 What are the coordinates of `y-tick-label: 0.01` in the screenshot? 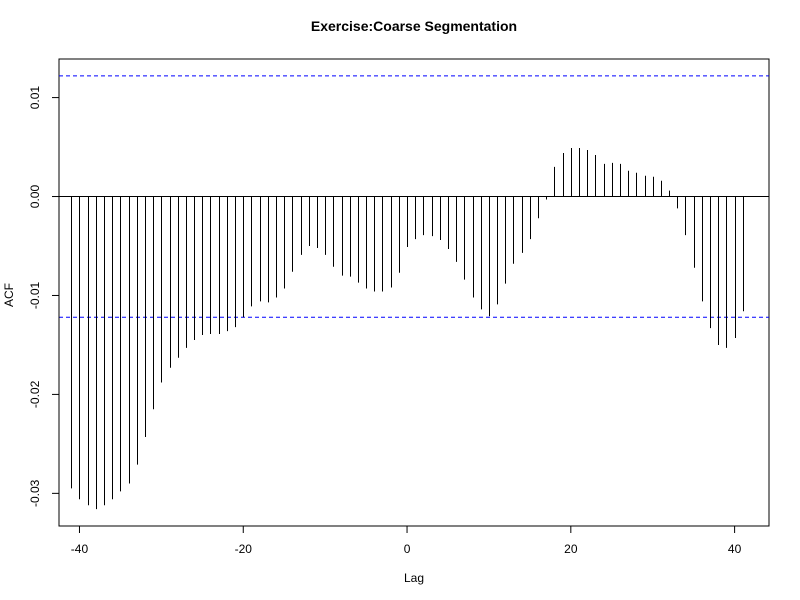 It's located at (35, 98).